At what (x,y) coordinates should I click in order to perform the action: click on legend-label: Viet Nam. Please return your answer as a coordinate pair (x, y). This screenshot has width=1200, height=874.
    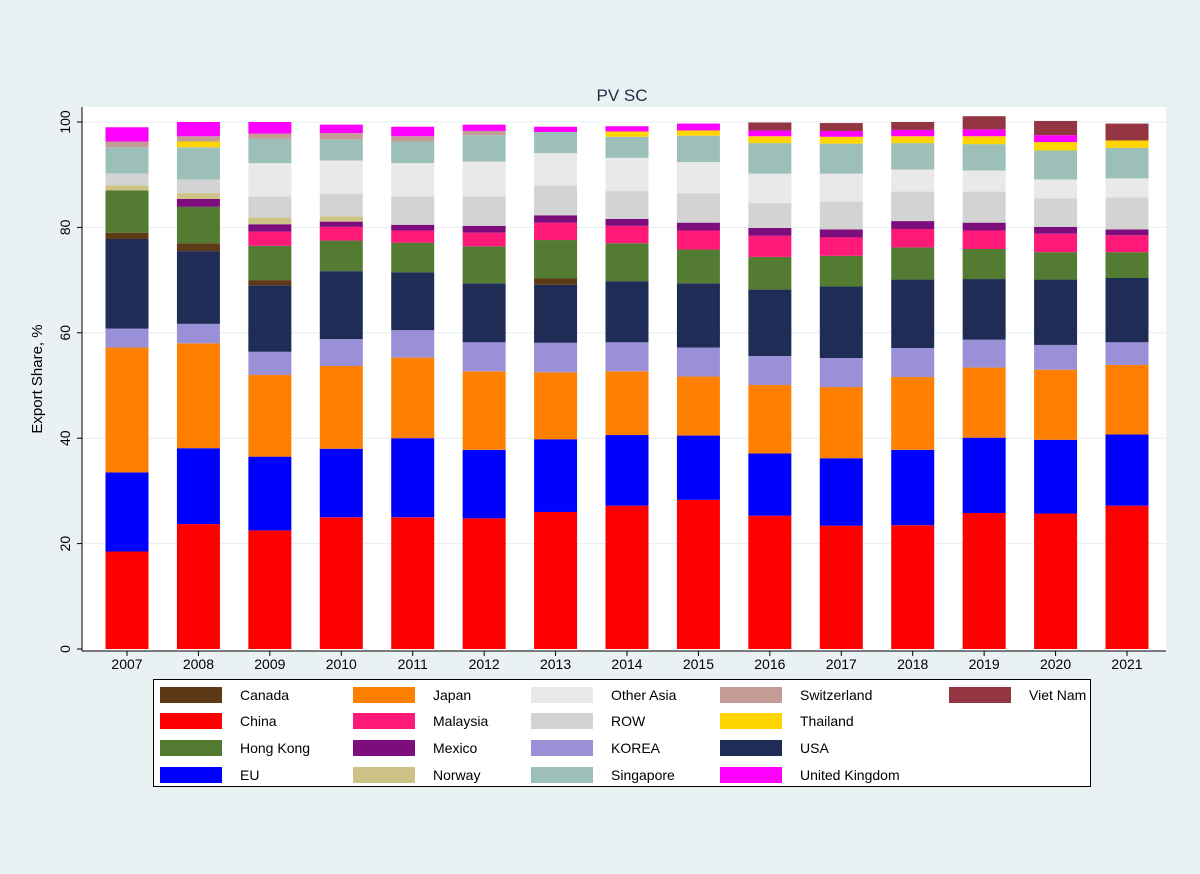
    Looking at the image, I should click on (1058, 695).